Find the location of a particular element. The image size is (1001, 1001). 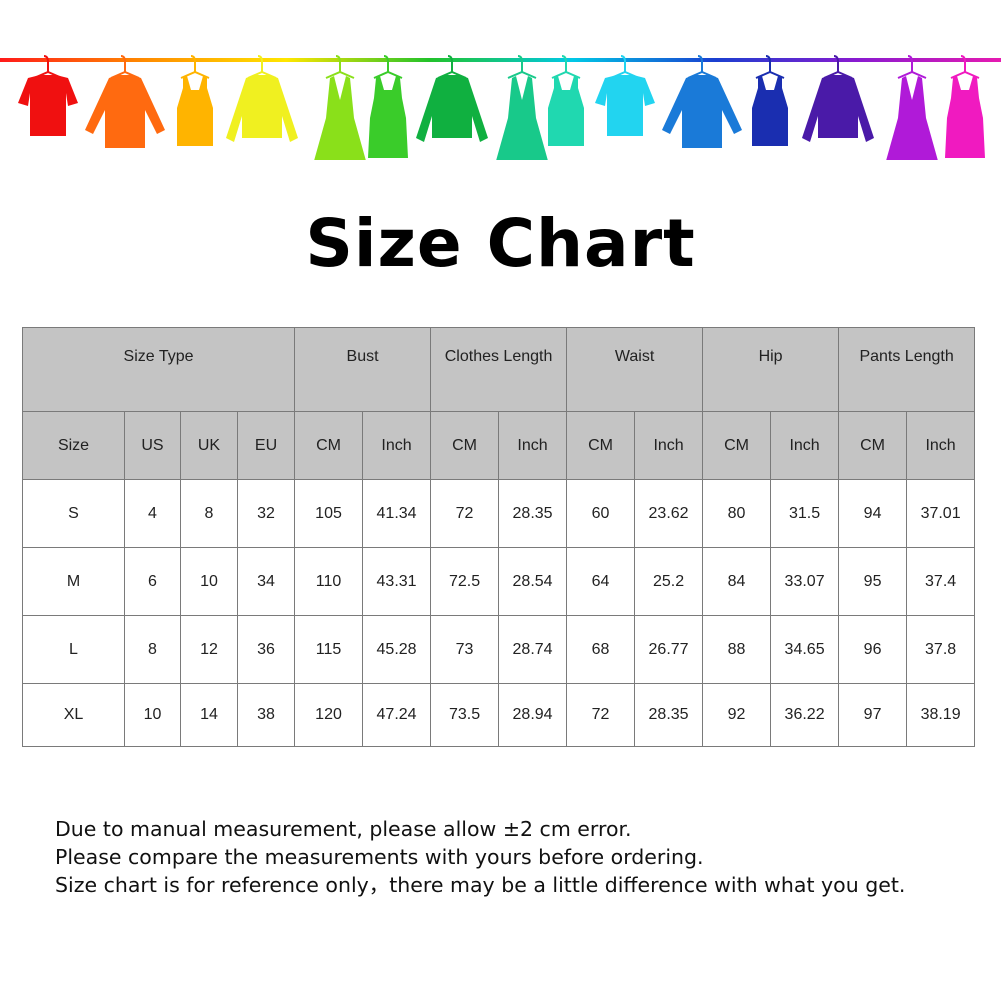

table-cell: 26.77 is located at coordinates (669, 649).